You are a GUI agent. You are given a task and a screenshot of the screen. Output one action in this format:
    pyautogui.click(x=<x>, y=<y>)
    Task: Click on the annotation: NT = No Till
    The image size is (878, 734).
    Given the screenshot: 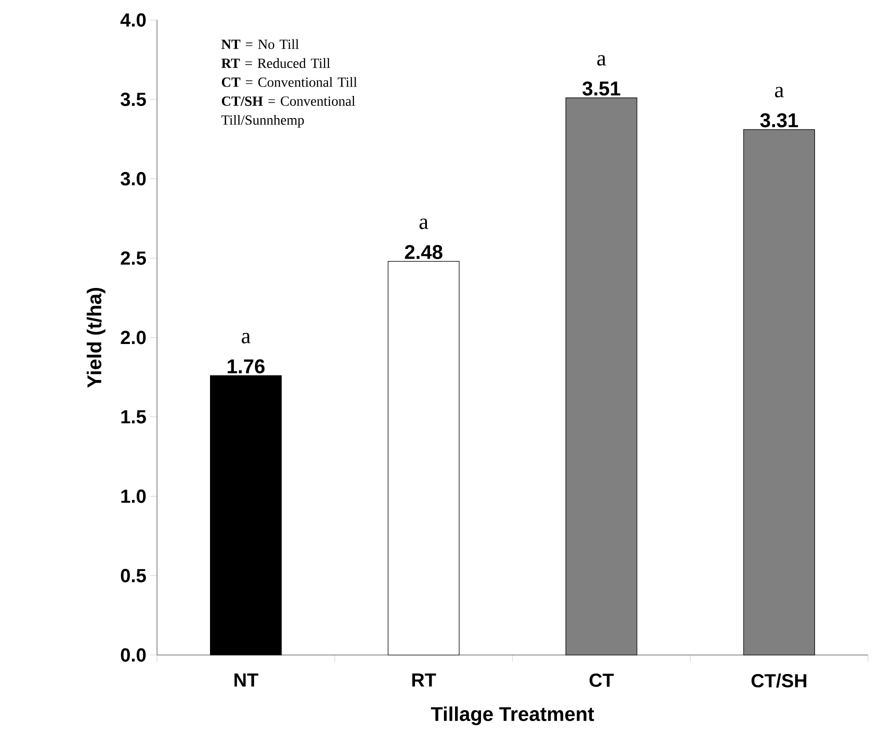 What is the action you would take?
    pyautogui.click(x=260, y=44)
    